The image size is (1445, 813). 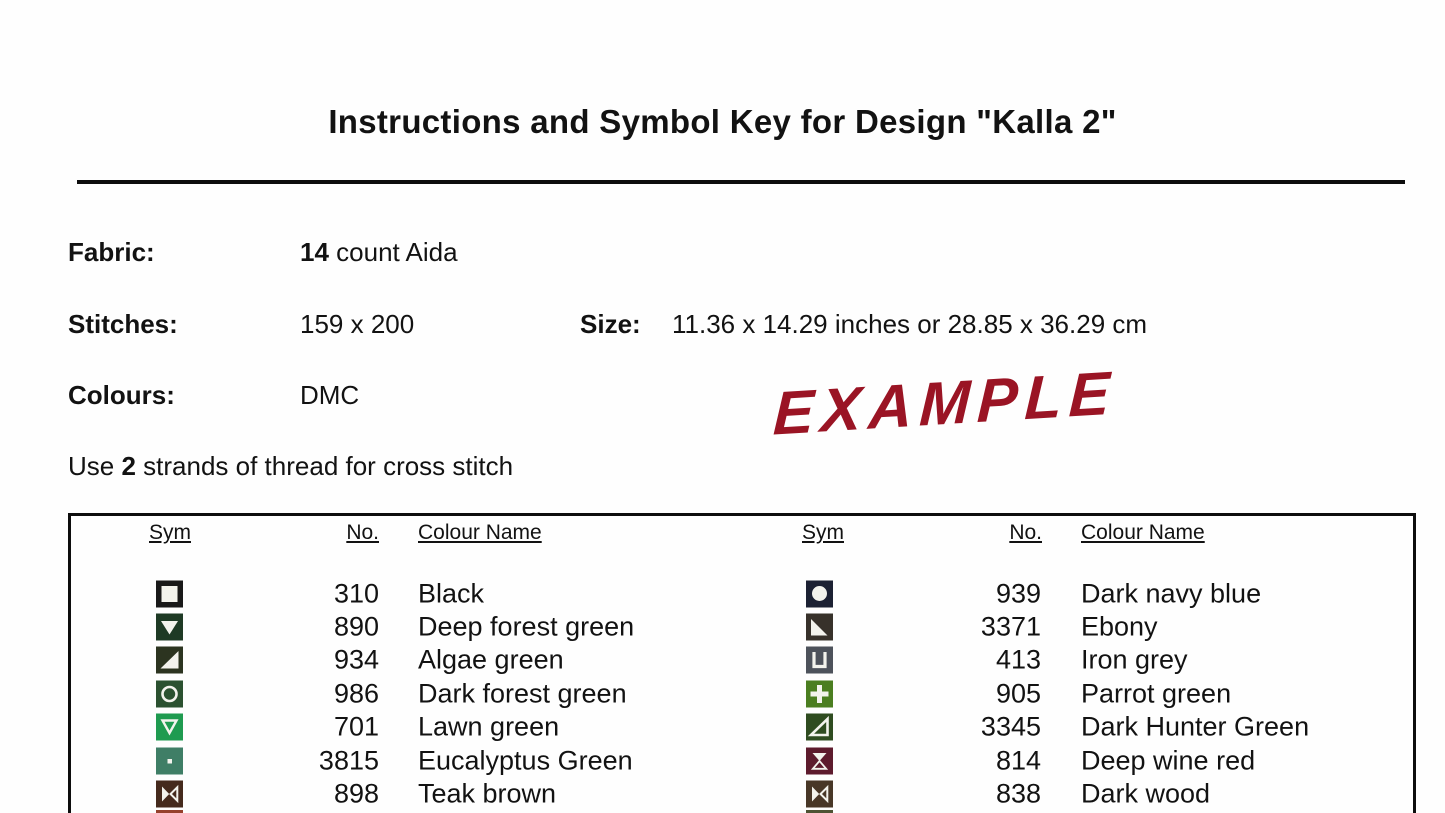 I want to click on colour-number: 986, so click(x=356, y=693).